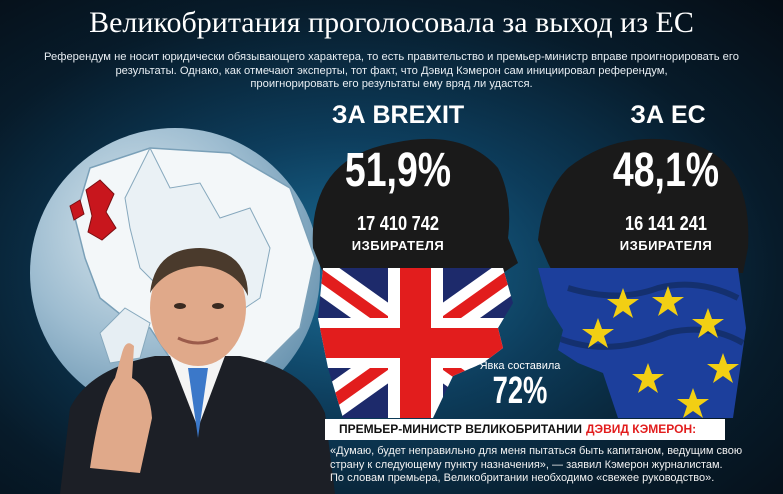 The height and width of the screenshot is (494, 783). Describe the element at coordinates (666, 245) in the screenshot. I see `eu-voters-label: ИЗБИРАТЕЛЯ` at that location.